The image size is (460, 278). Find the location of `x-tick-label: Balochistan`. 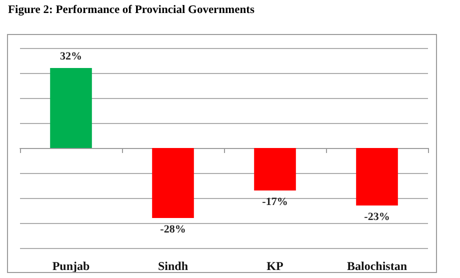

x-tick-label: Balochistan is located at coordinates (377, 266).